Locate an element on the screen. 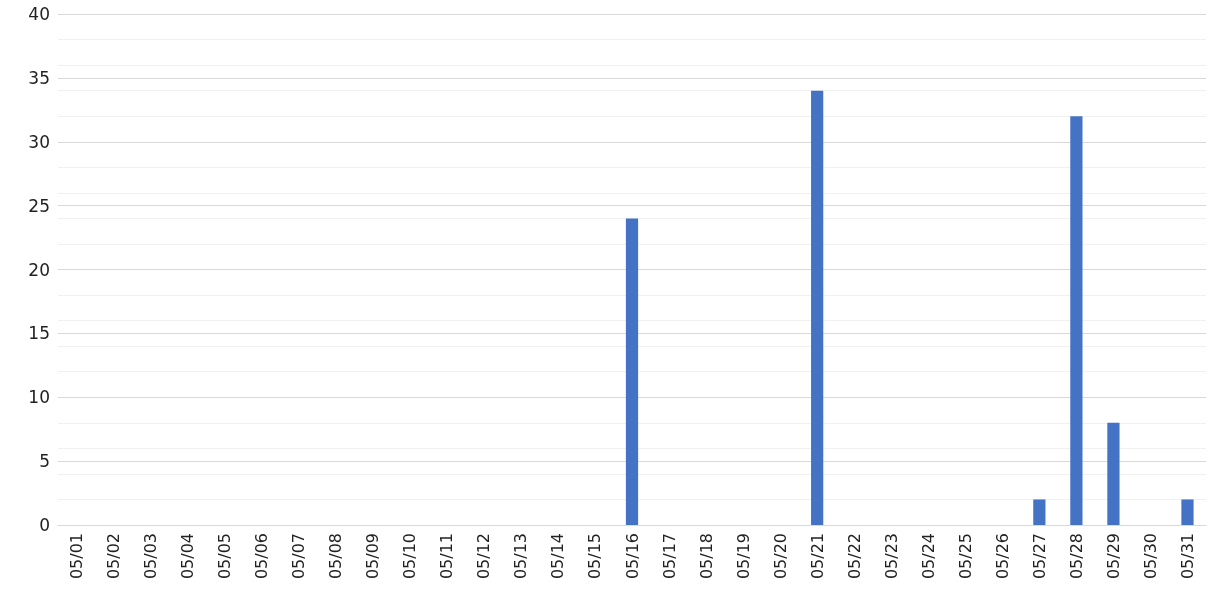  x-tick-label: 05/10 is located at coordinates (410, 556).